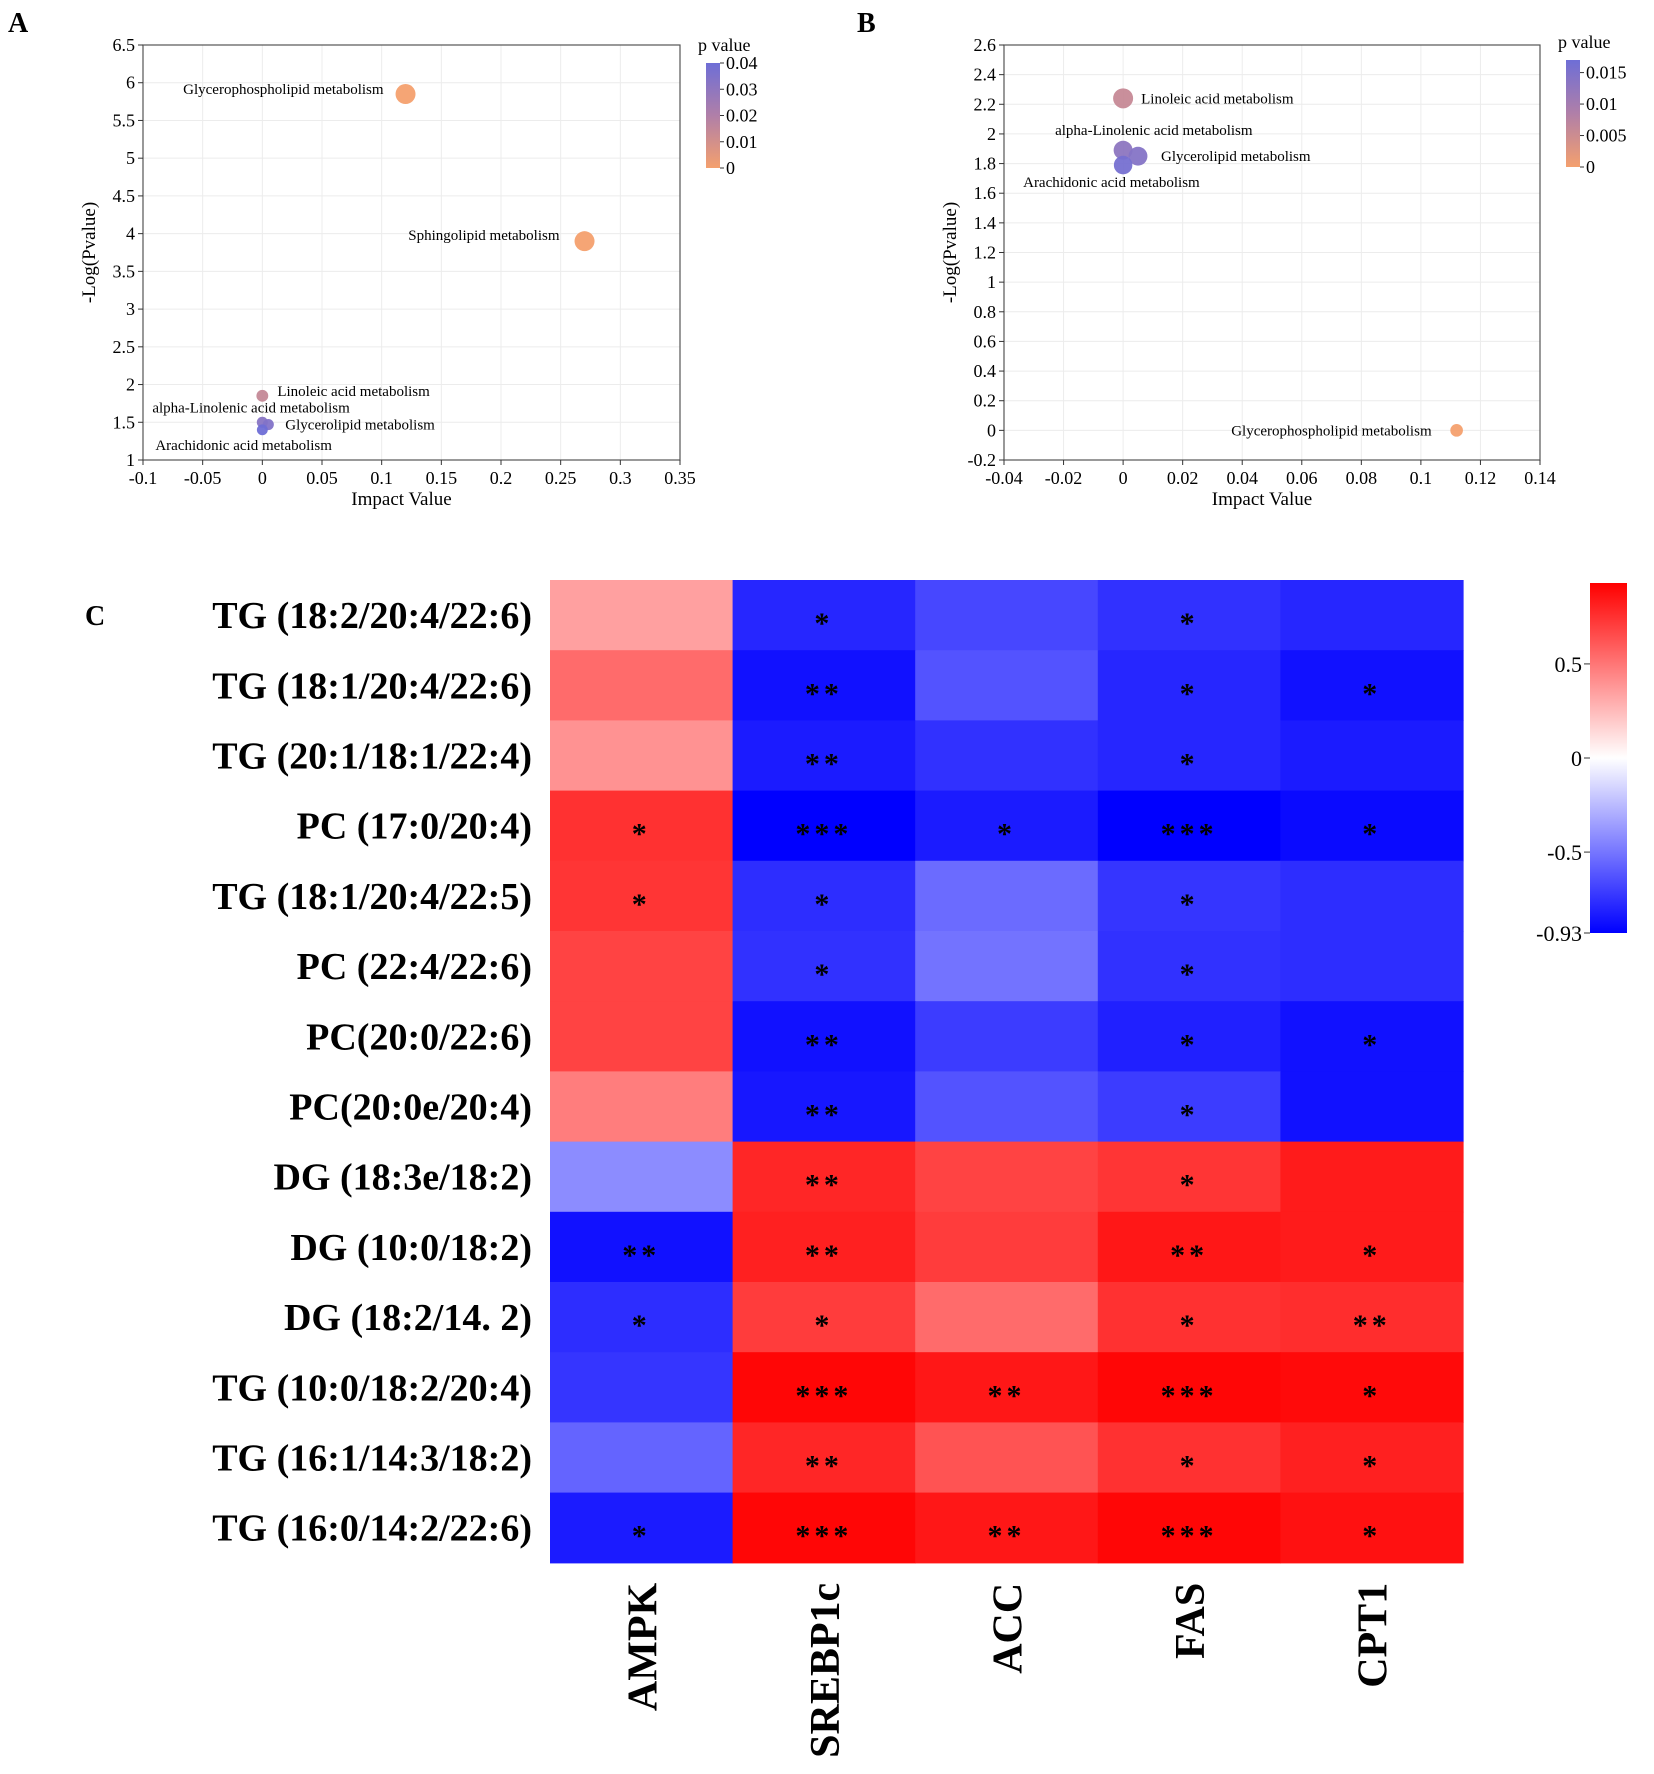  I want to click on y-tick-label: 2, so click(130, 385).